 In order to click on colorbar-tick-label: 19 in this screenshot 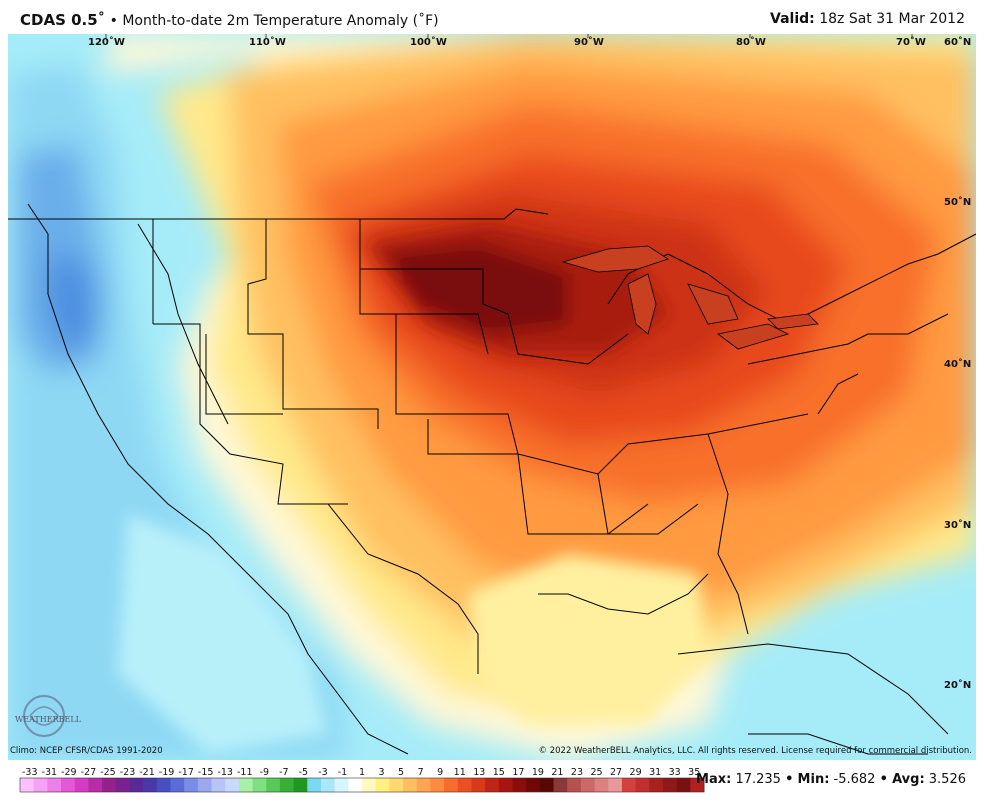, I will do `click(538, 772)`.